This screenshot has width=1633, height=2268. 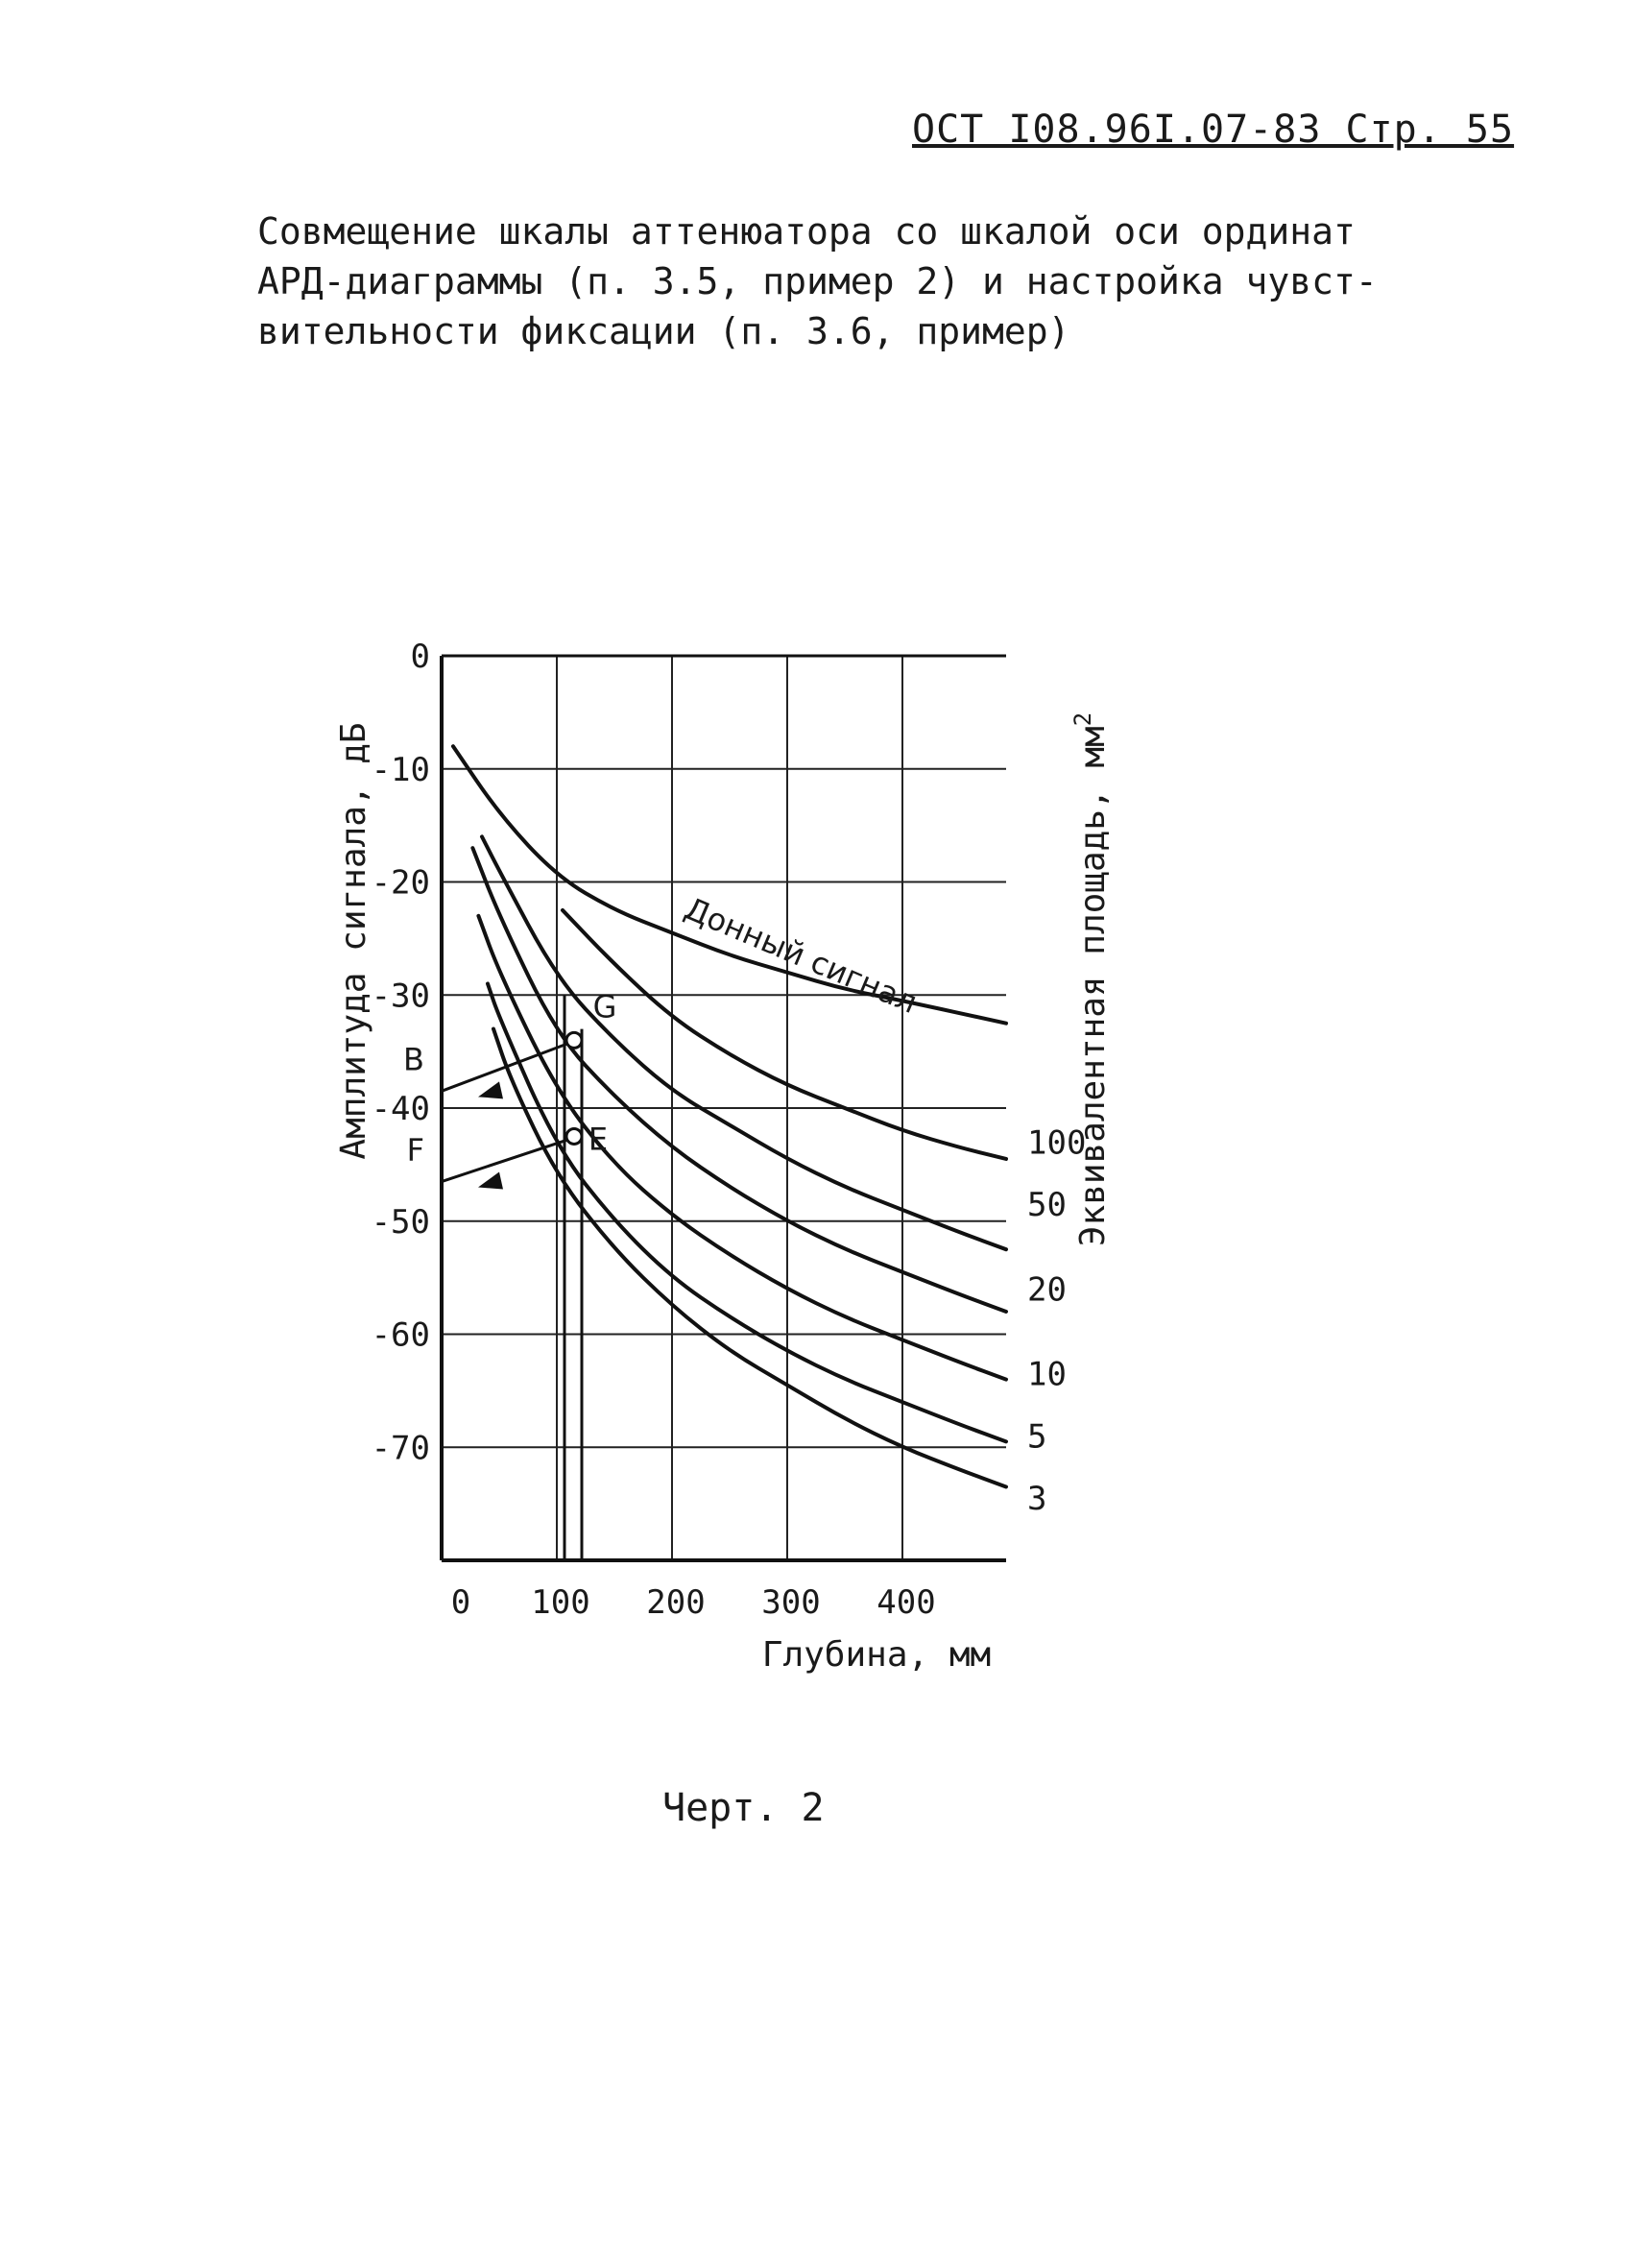 What do you see at coordinates (1036, 1436) in the screenshot?
I see `right-area-label-4: 5` at bounding box center [1036, 1436].